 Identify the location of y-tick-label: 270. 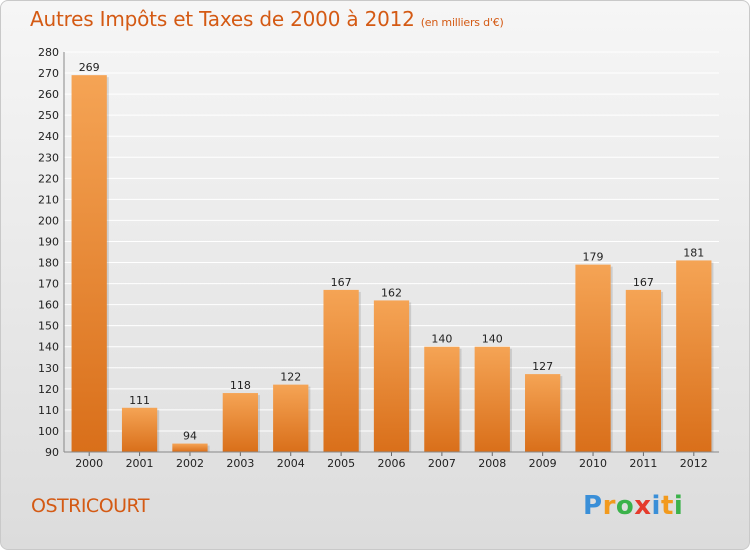
(48, 73).